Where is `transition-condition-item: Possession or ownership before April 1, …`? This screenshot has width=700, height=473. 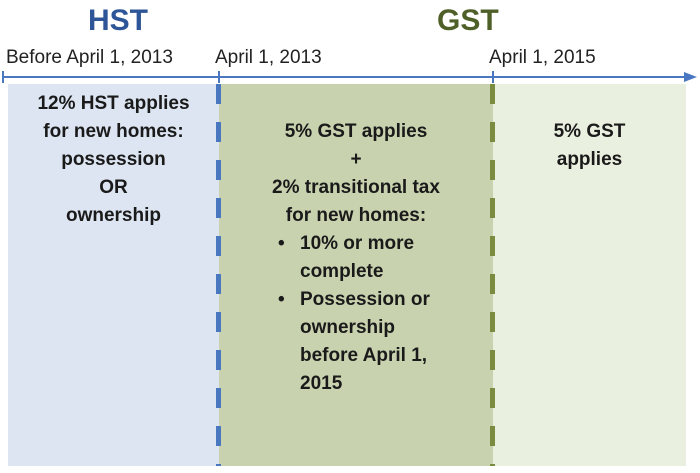
transition-condition-item: Possession or ownership before April 1, … is located at coordinates (354, 342).